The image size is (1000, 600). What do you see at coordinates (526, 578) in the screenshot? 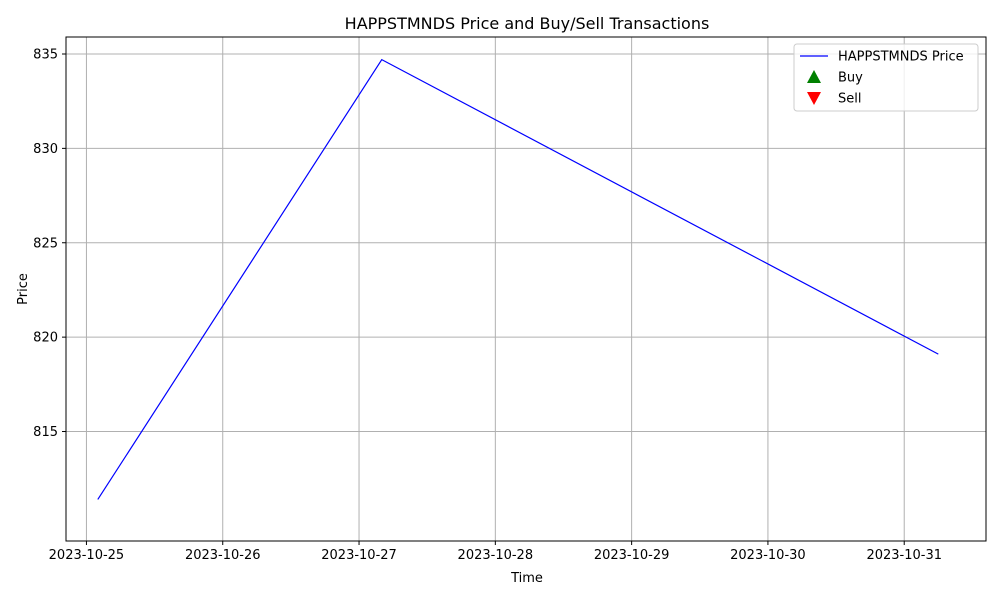
I see `x-axis-label: Time` at bounding box center [526, 578].